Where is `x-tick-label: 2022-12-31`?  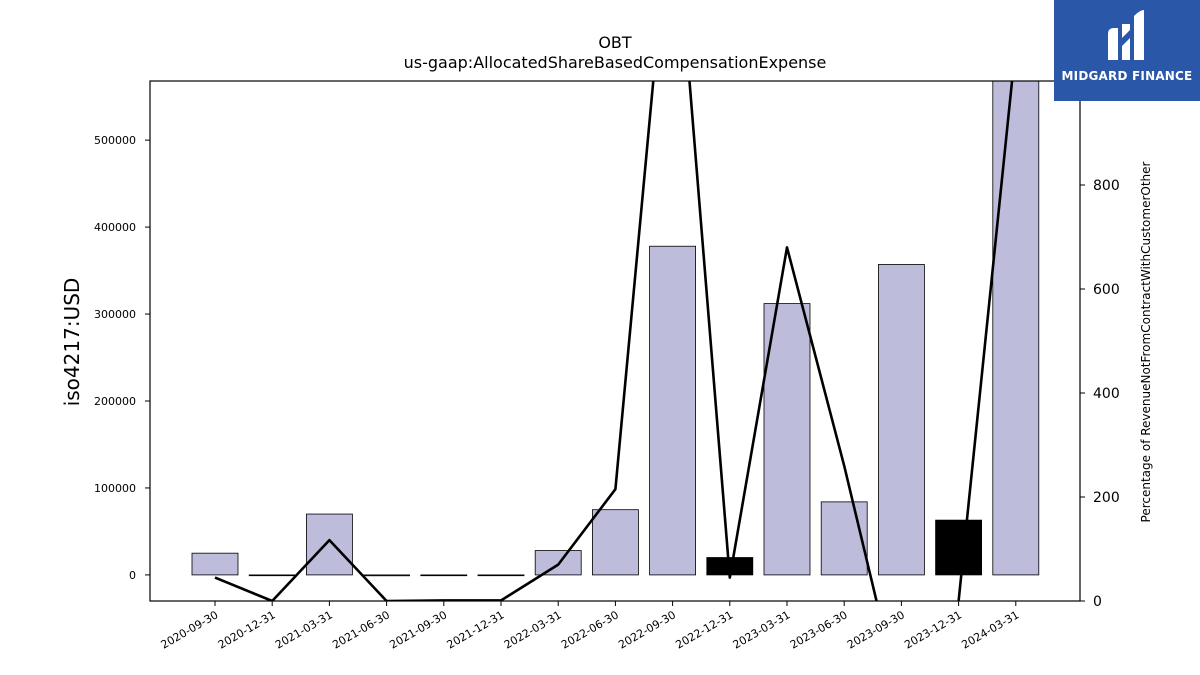
x-tick-label: 2022-12-31 is located at coordinates (704, 629).